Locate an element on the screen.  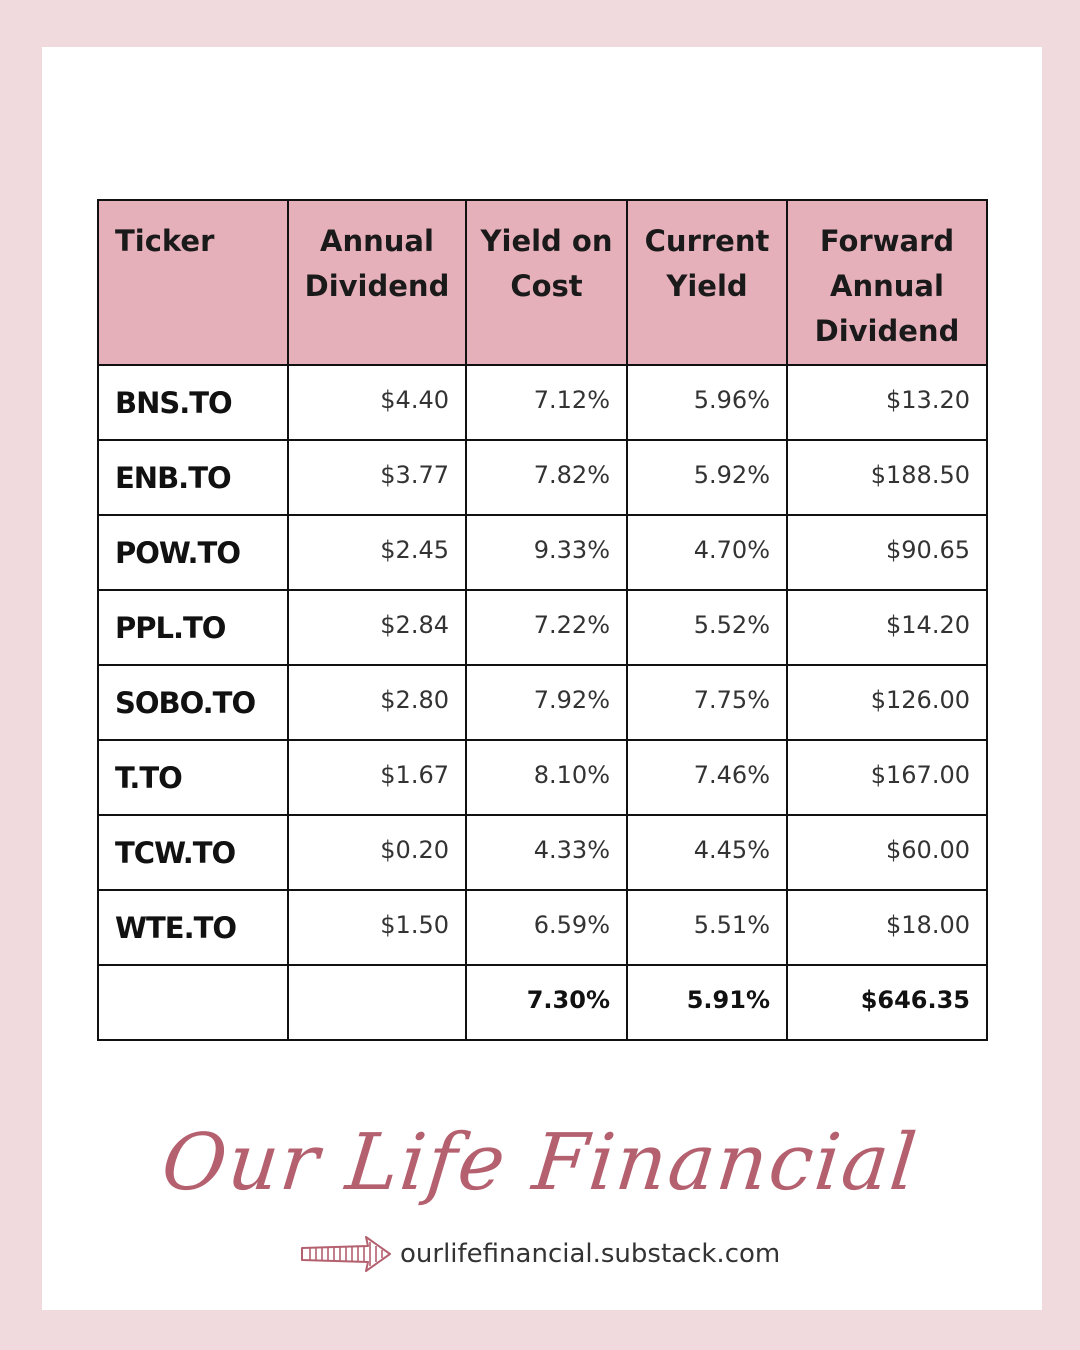
annual-dividend-cell: $0.20 is located at coordinates (377, 852).